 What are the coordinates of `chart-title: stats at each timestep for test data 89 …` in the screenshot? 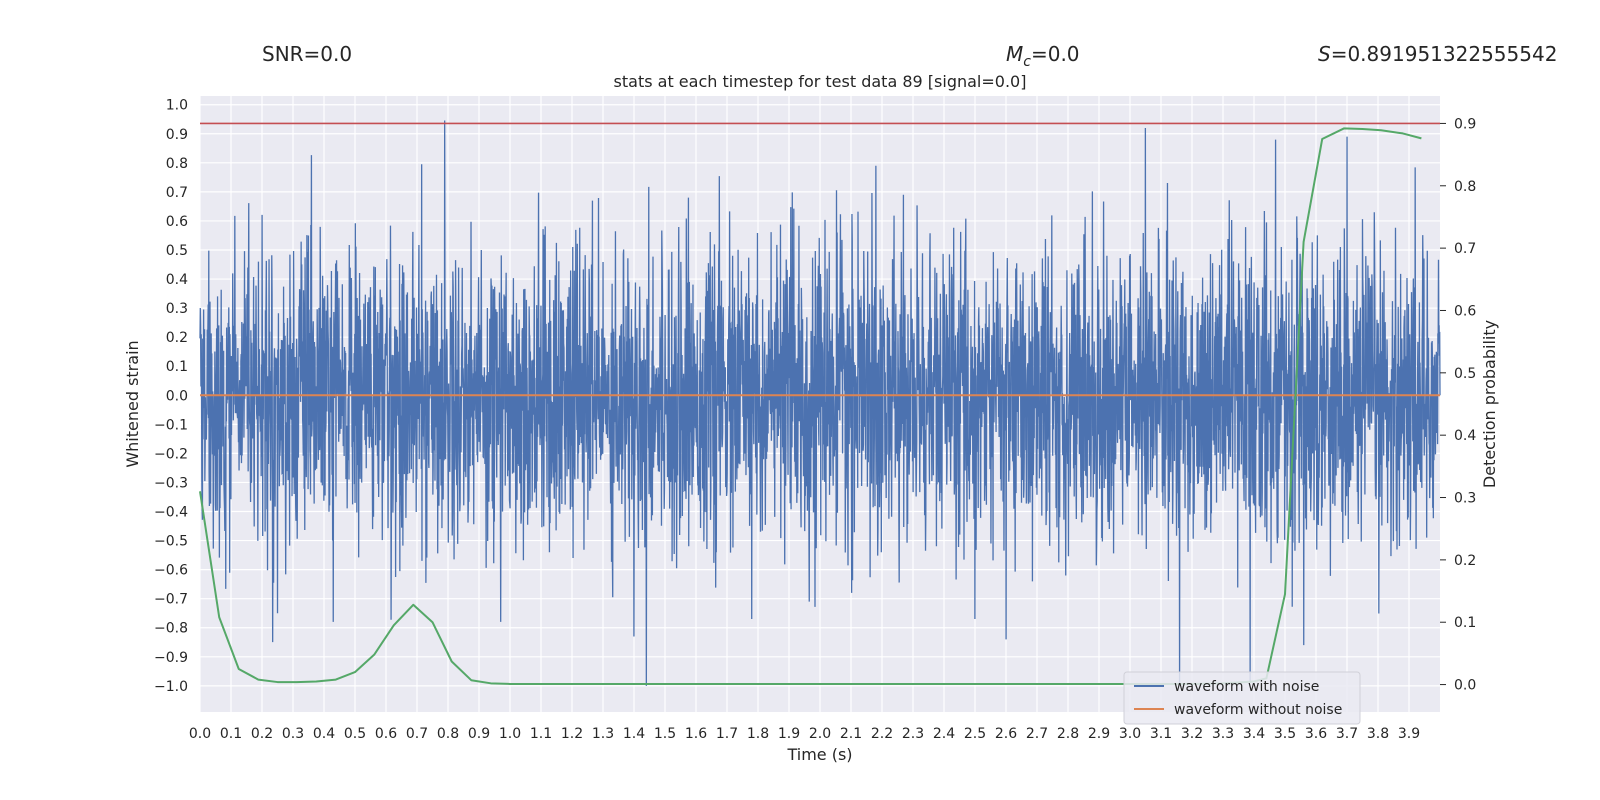 It's located at (820, 81).